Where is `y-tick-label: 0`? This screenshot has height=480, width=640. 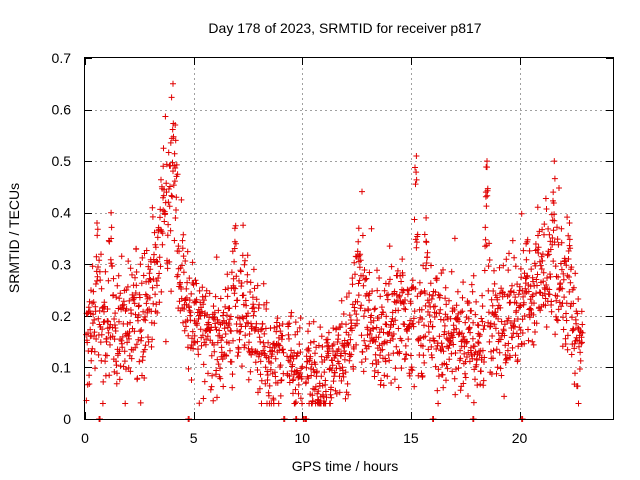 y-tick-label: 0 is located at coordinates (67, 419).